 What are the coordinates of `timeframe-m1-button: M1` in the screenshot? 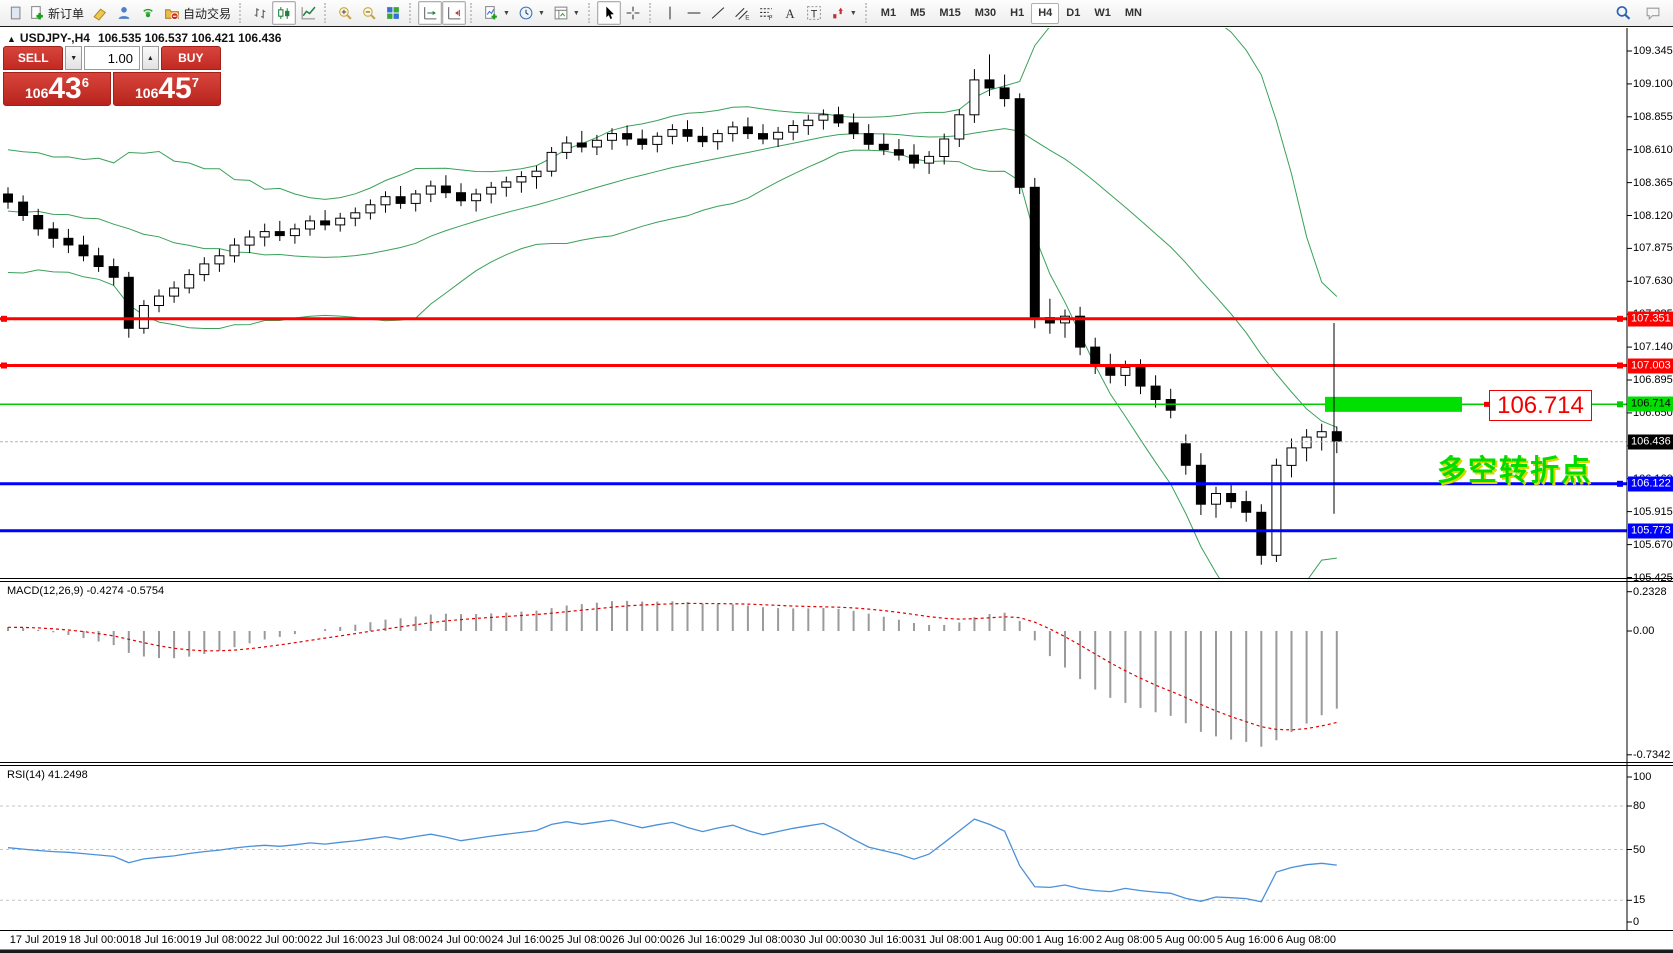 It's located at (888, 13).